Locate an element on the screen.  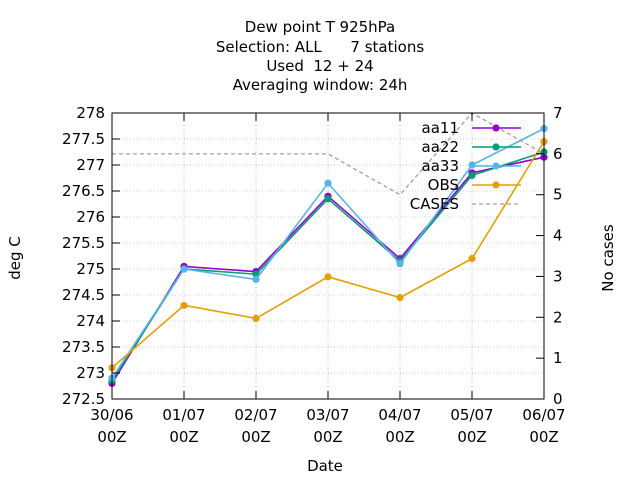
chart-title-line-2: Selection: ALL 7 stations is located at coordinates (320, 47).